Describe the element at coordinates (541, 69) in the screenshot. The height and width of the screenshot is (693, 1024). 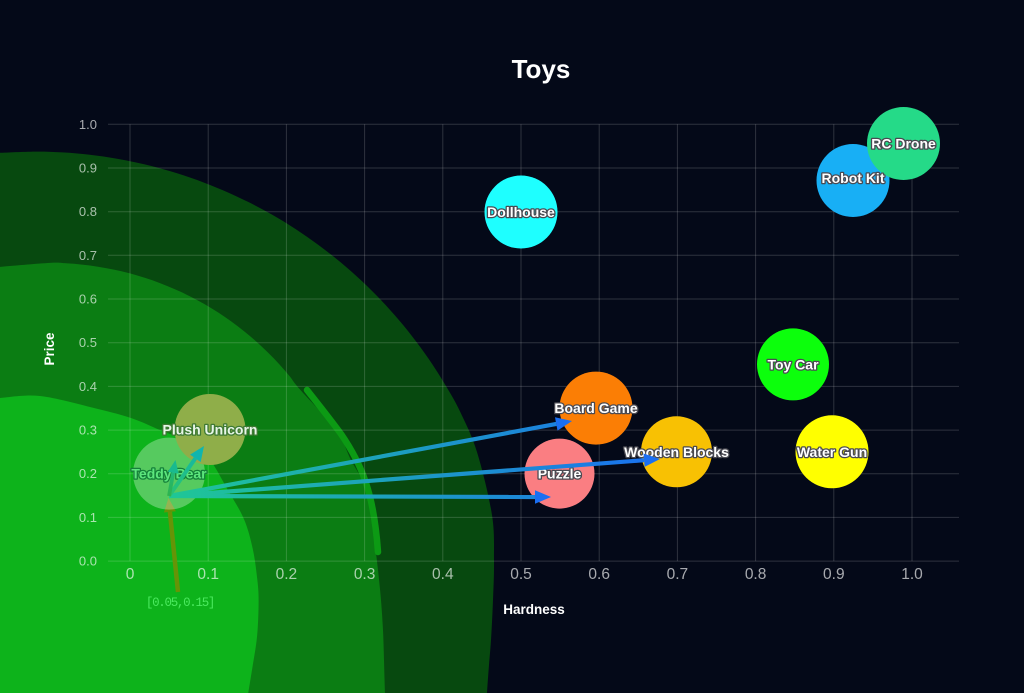
I see `svg-text: Toys` at that location.